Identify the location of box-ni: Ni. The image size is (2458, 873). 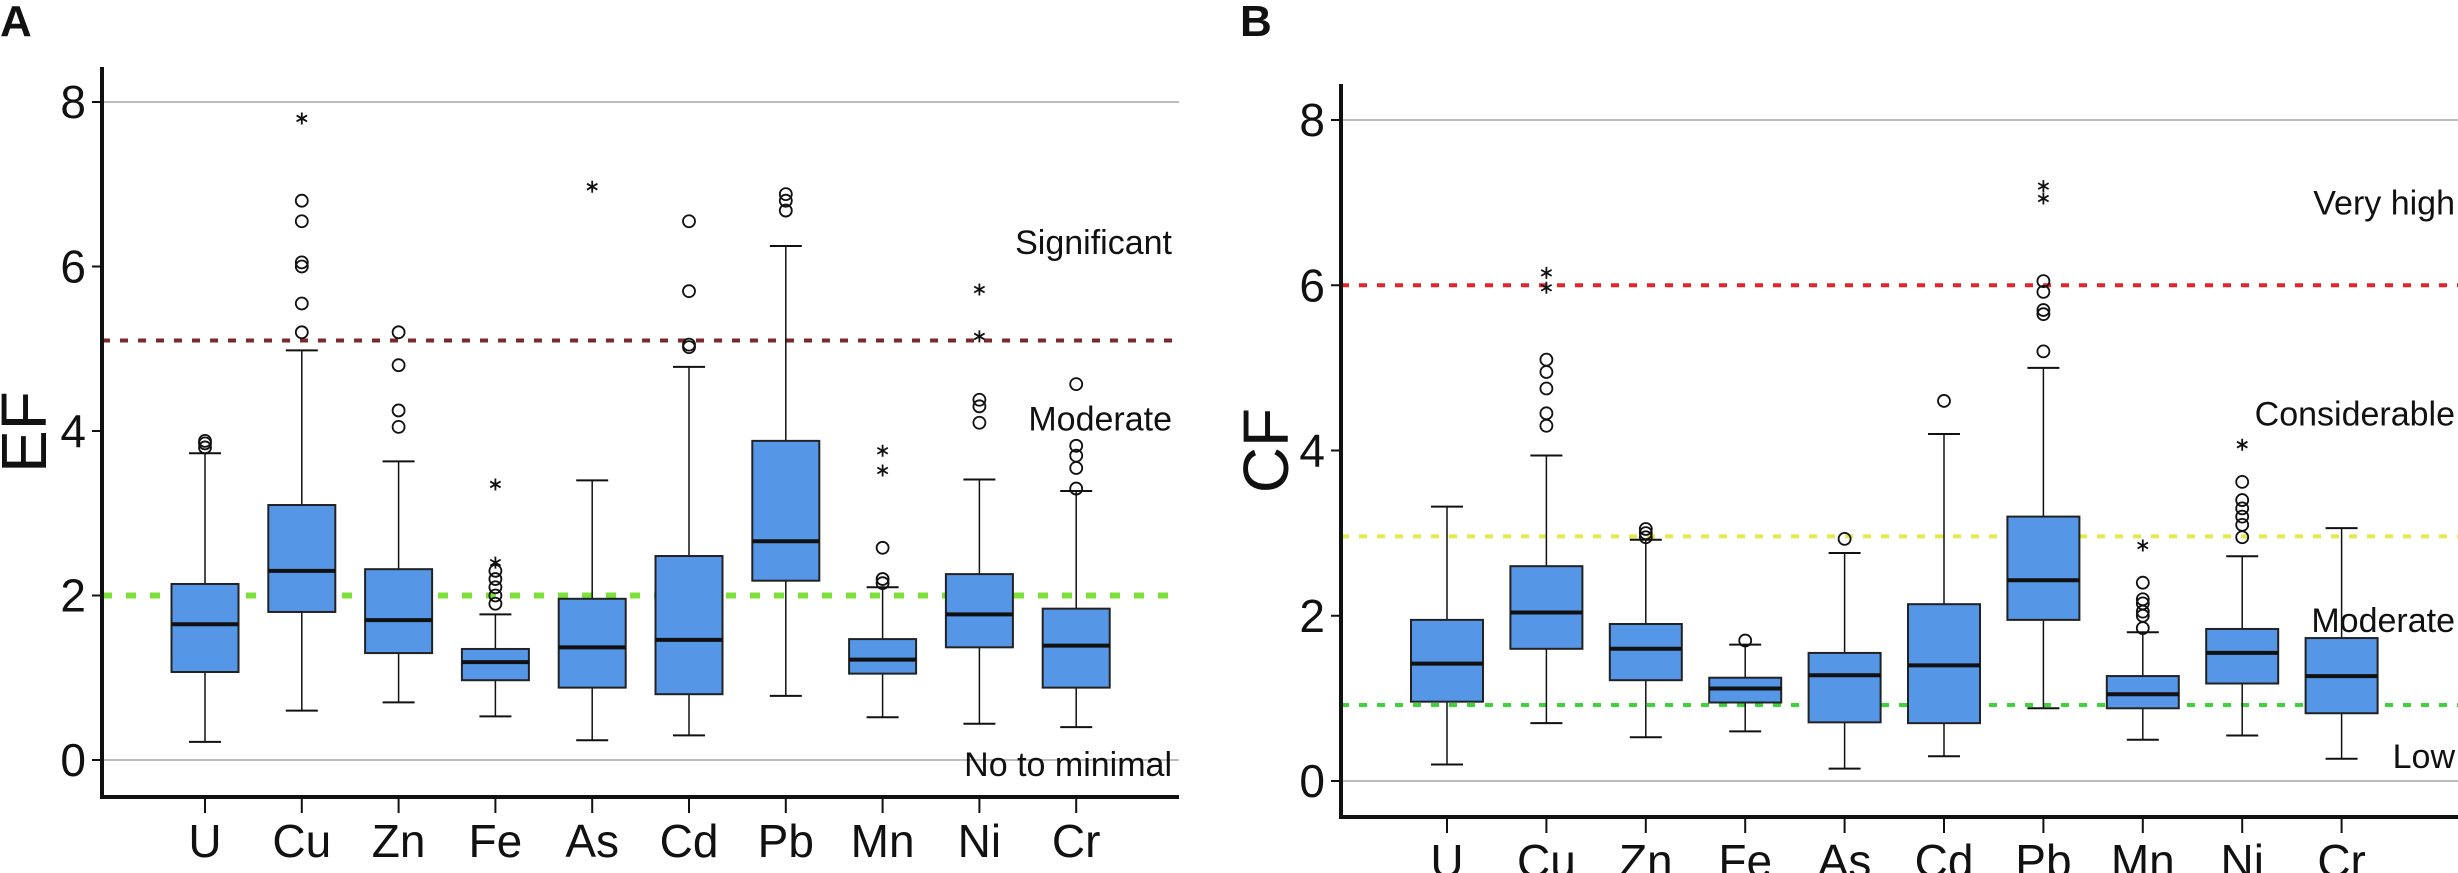
(2242, 655).